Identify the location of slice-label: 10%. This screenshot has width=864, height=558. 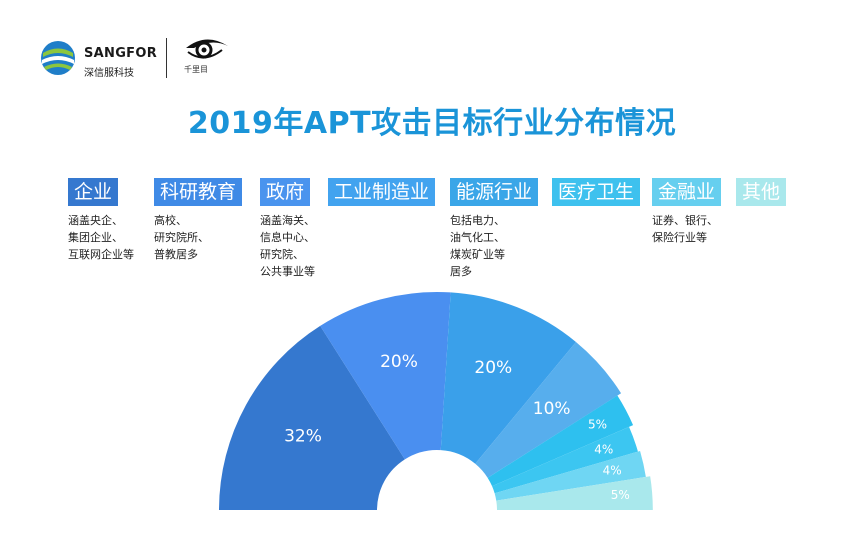
(552, 409).